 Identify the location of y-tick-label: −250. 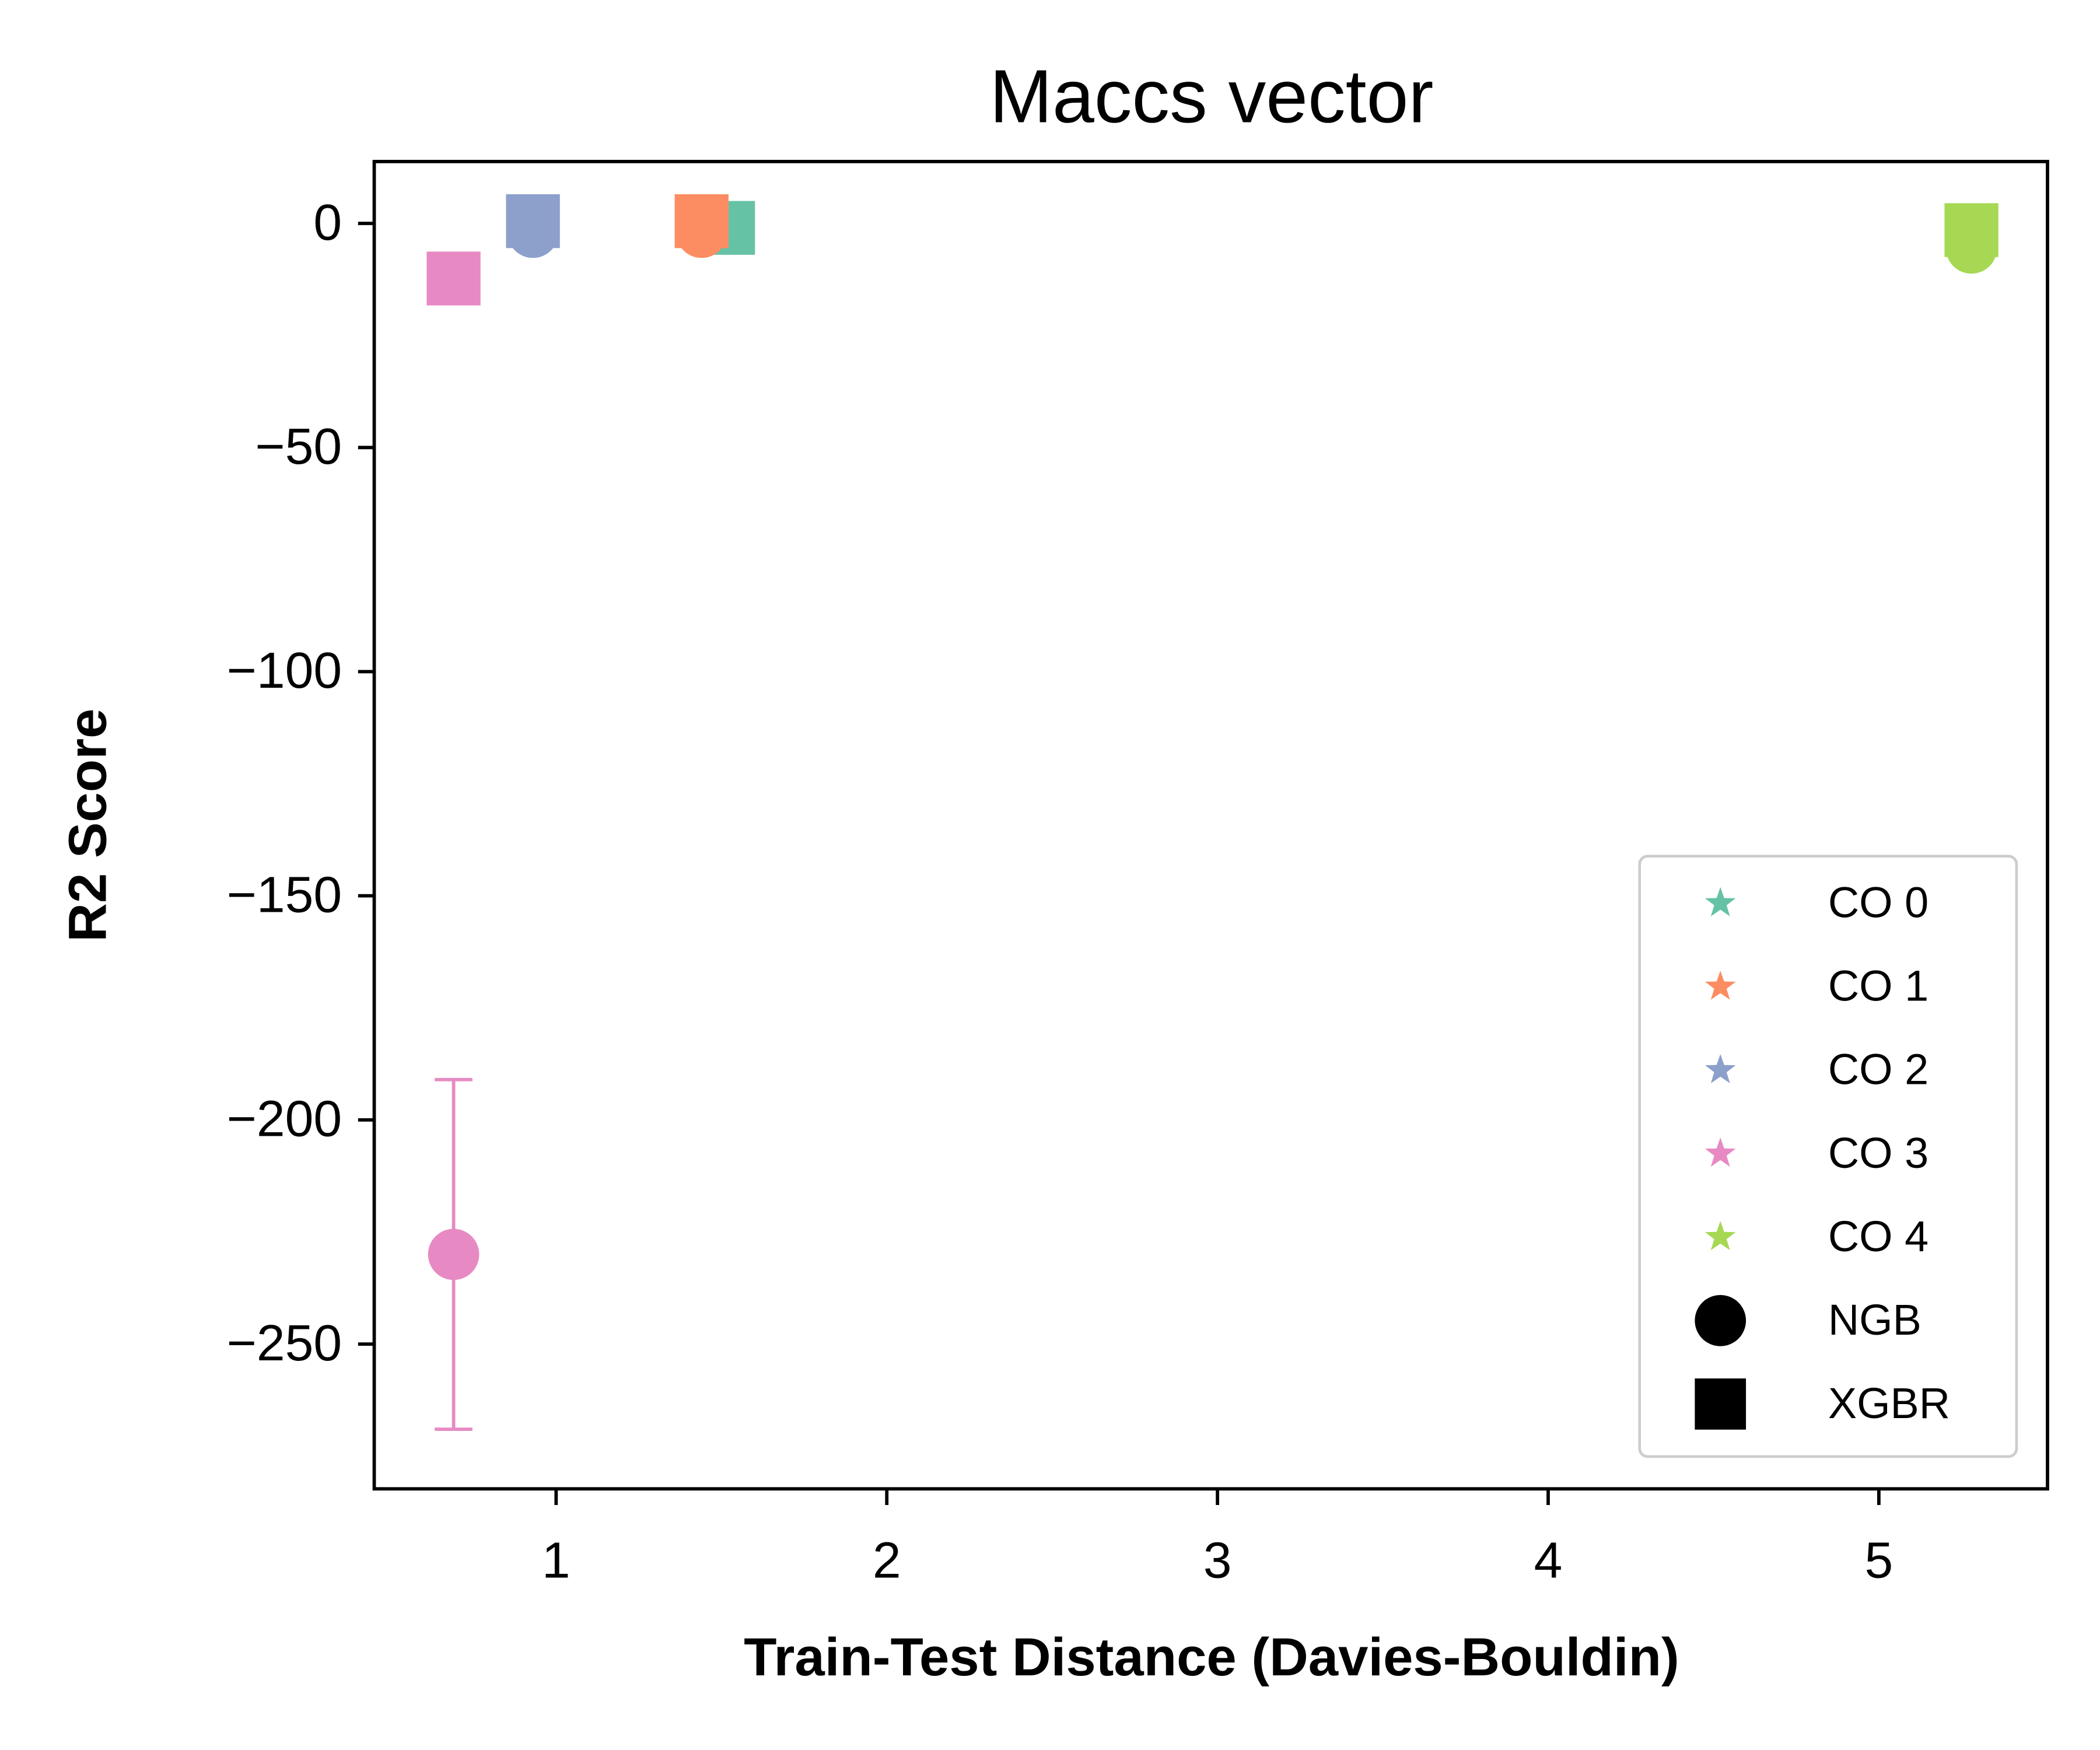
(284, 1342).